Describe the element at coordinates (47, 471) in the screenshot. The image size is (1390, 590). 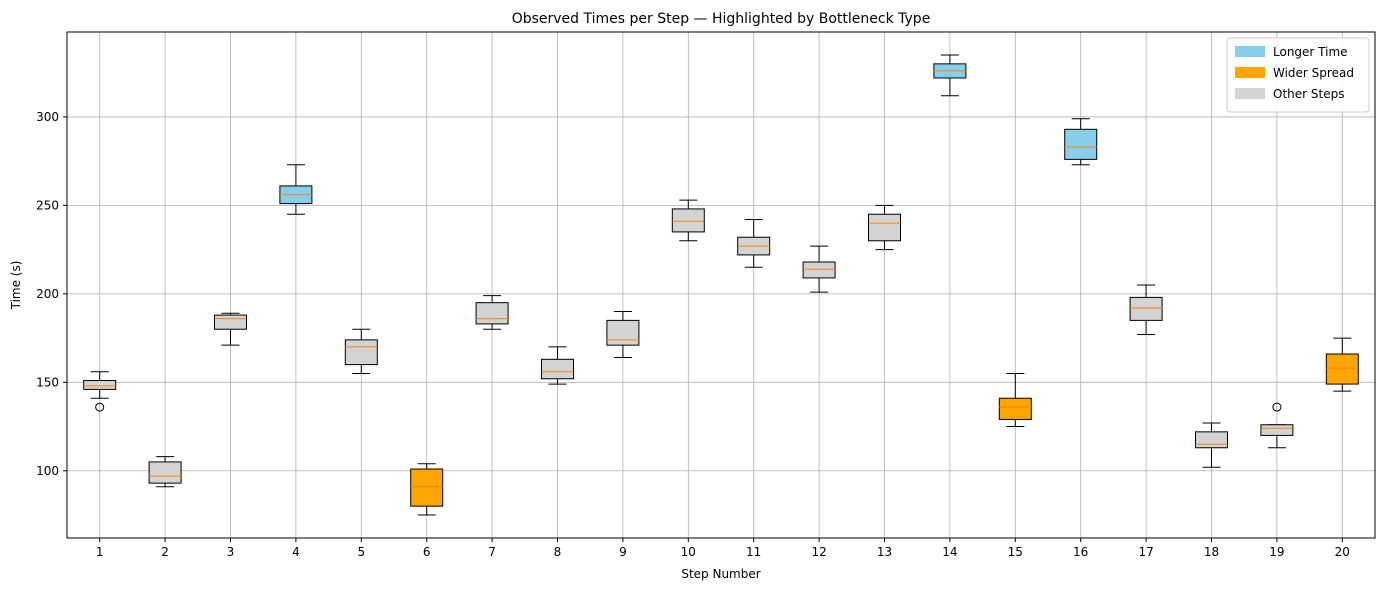
I see `y-tick-label: 100` at that location.